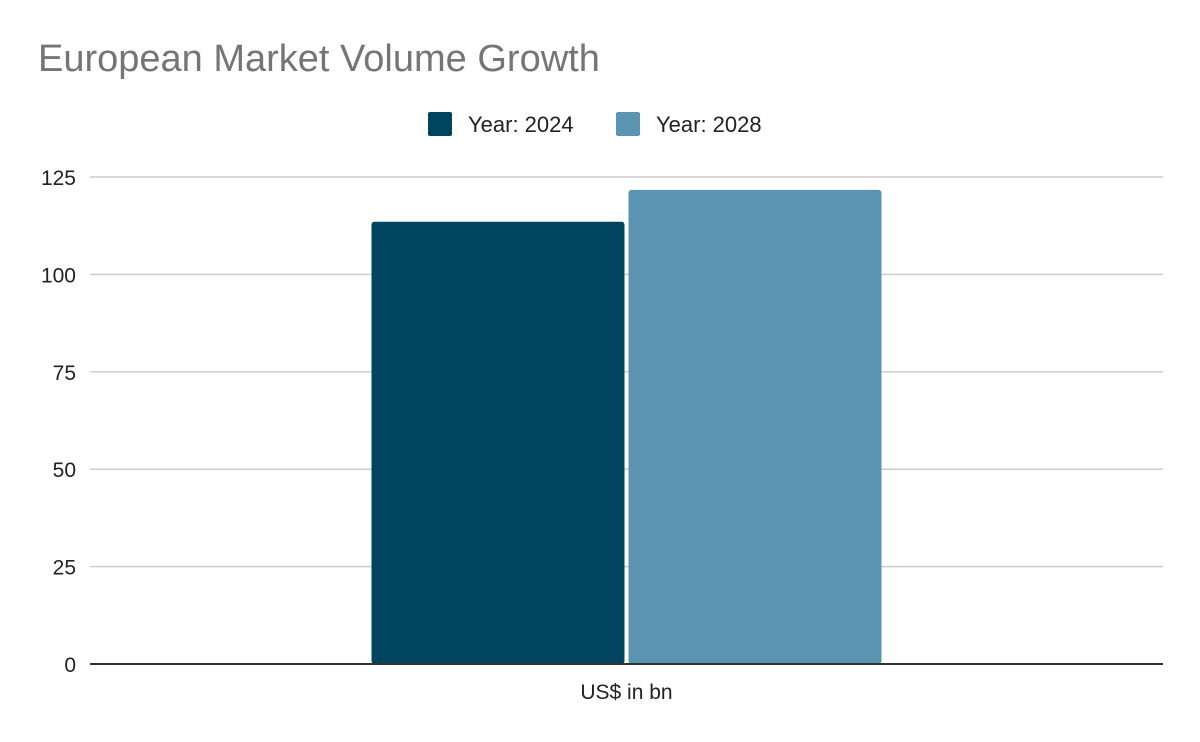 Image resolution: width=1200 pixels, height=742 pixels. I want to click on y-tick-label: 50, so click(64, 470).